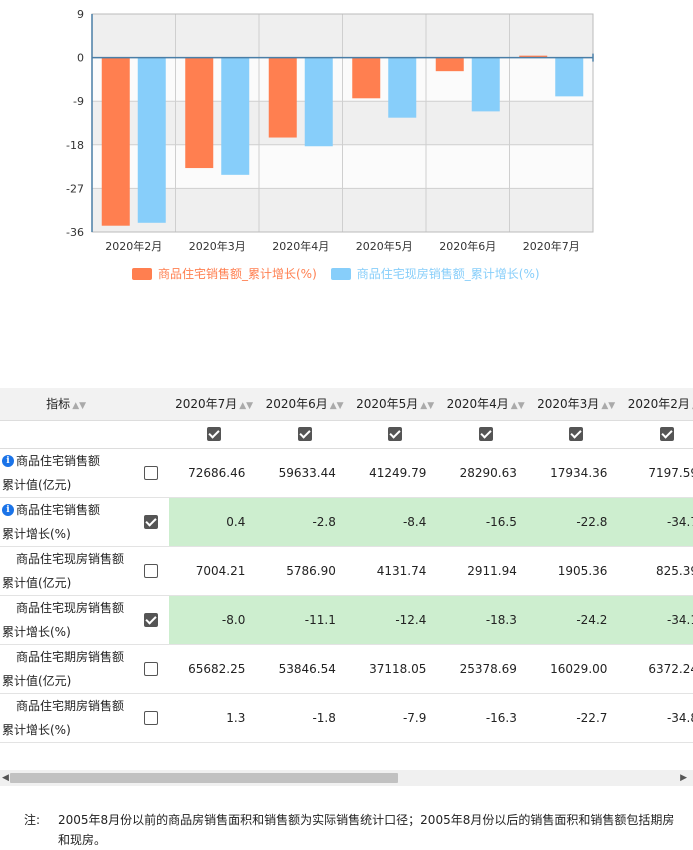 The image size is (693, 850). What do you see at coordinates (304, 521) in the screenshot?
I see `table-cell: -2.8` at bounding box center [304, 521].